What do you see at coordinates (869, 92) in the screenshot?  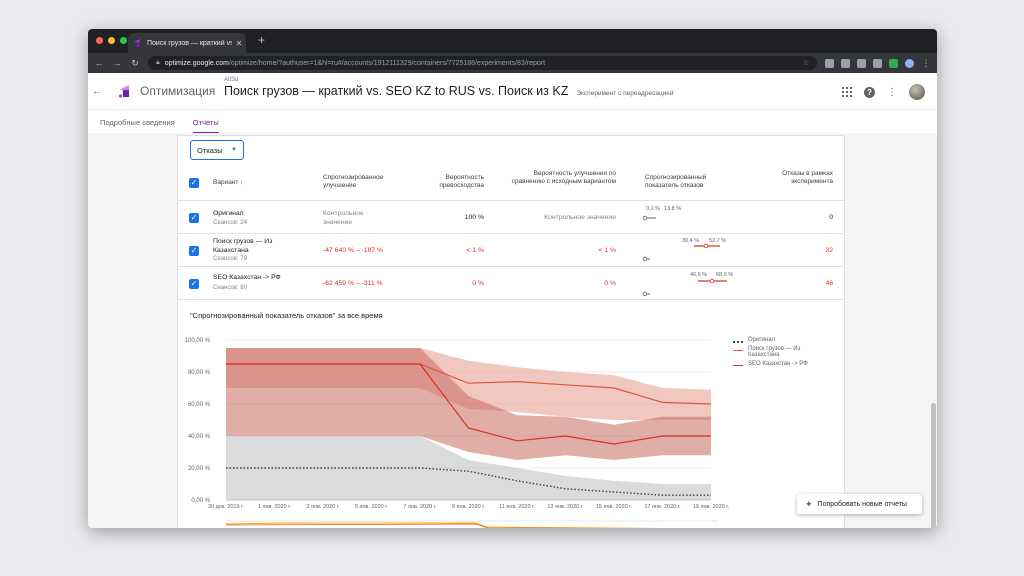 I see `help-icon: ?` at bounding box center [869, 92].